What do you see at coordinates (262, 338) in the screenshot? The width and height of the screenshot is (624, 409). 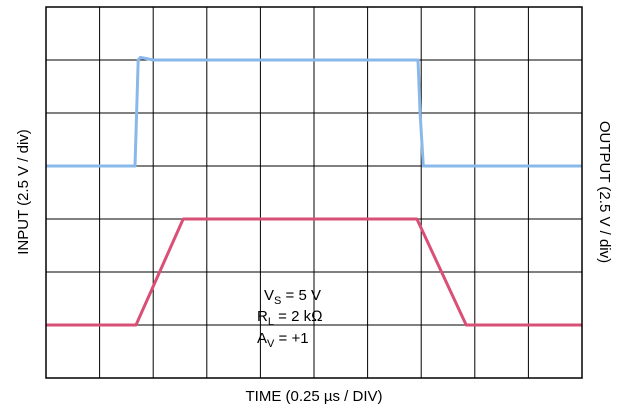 I see `annotation-gain-main: A` at bounding box center [262, 338].